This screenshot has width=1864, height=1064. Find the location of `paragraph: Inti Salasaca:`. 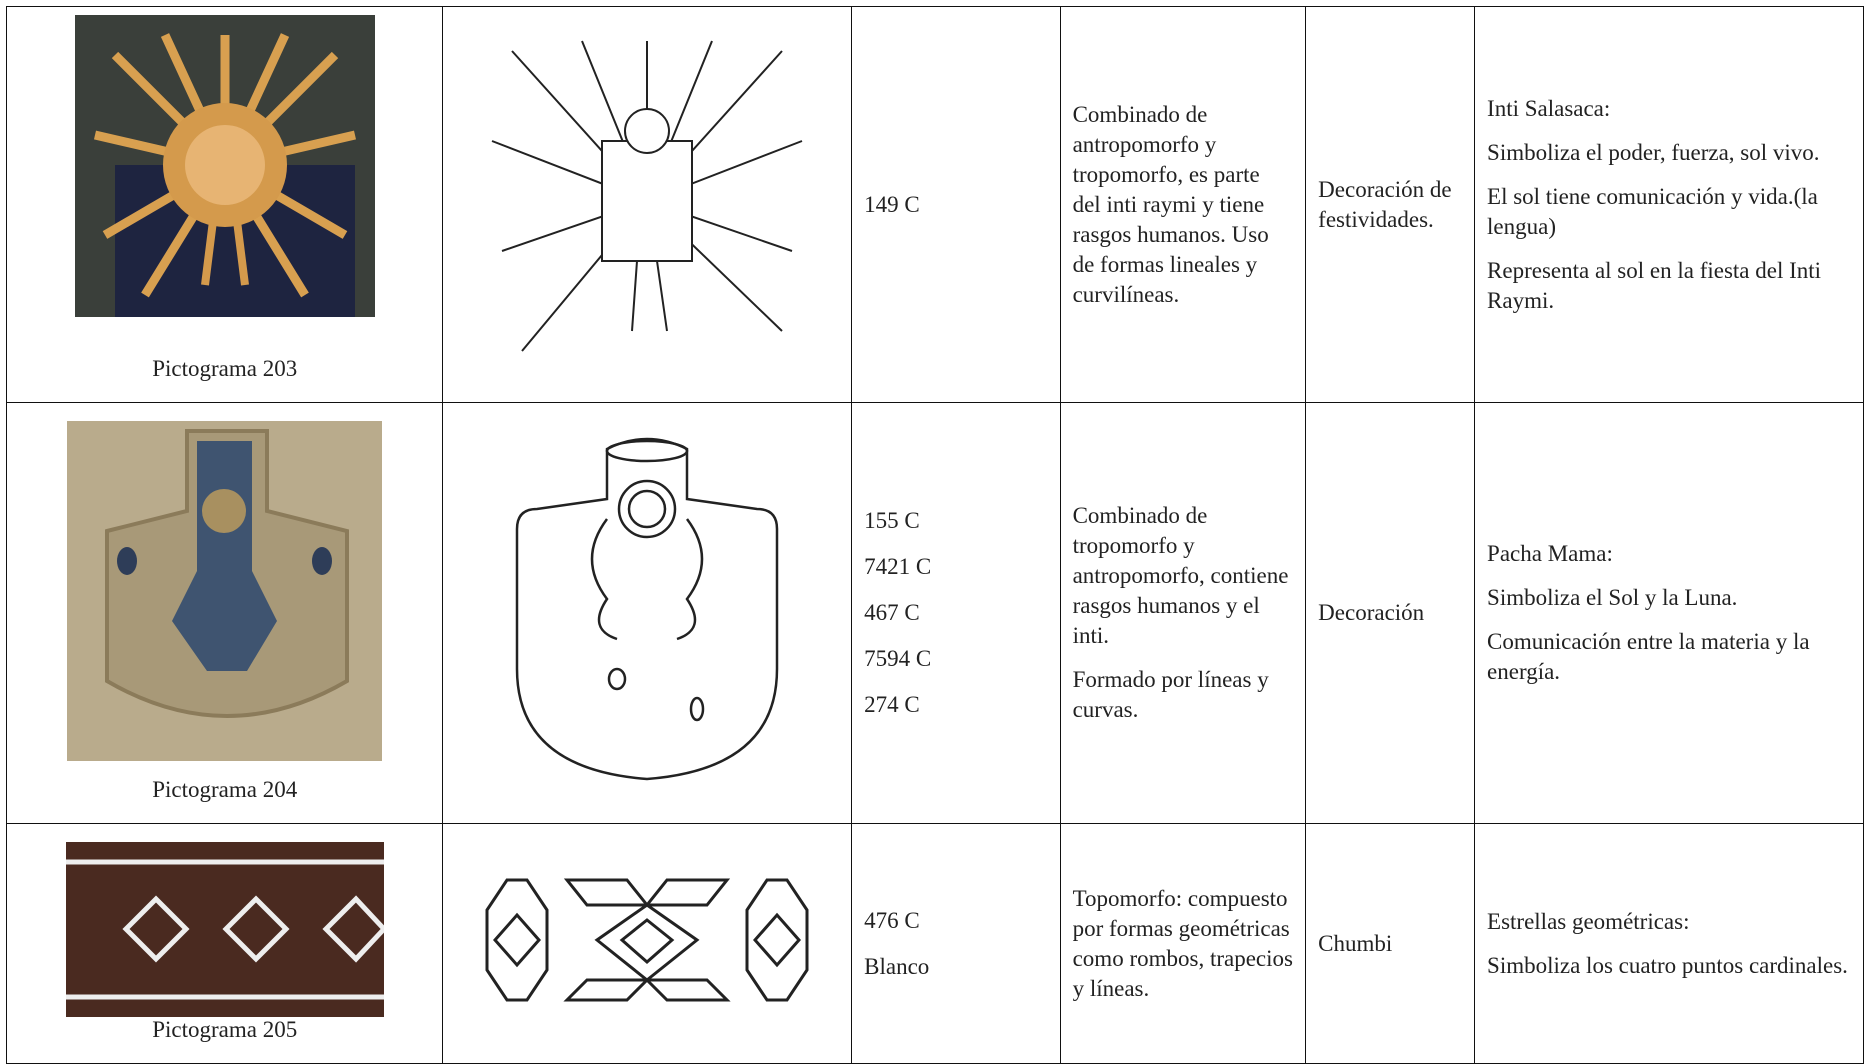

paragraph: Inti Salasaca: is located at coordinates (1549, 108).